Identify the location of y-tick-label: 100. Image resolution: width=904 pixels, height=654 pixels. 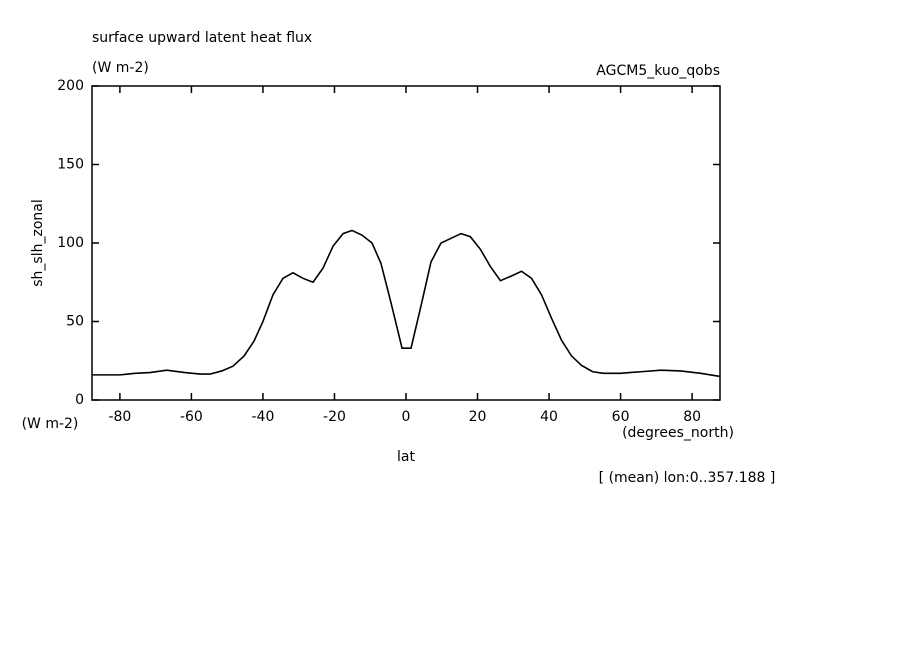
(70, 243).